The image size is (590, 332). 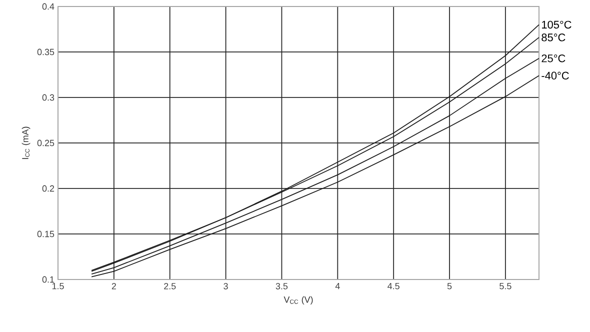 What do you see at coordinates (337, 285) in the screenshot?
I see `x-tick-label: 4` at bounding box center [337, 285].